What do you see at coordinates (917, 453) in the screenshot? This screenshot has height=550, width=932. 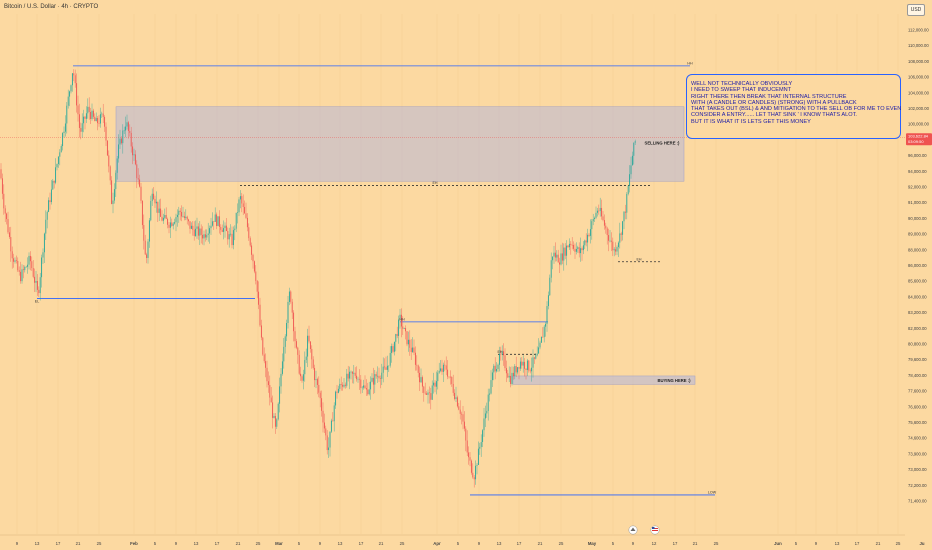 I see `price-tick: 73,900.00` at bounding box center [917, 453].